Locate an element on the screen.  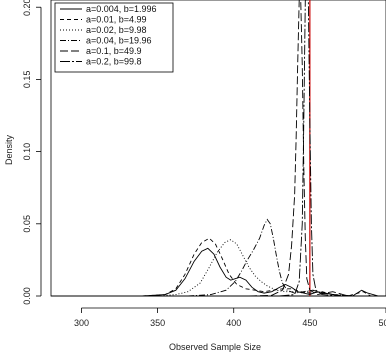
y-tick-label: 0.05 is located at coordinates (27, 224).